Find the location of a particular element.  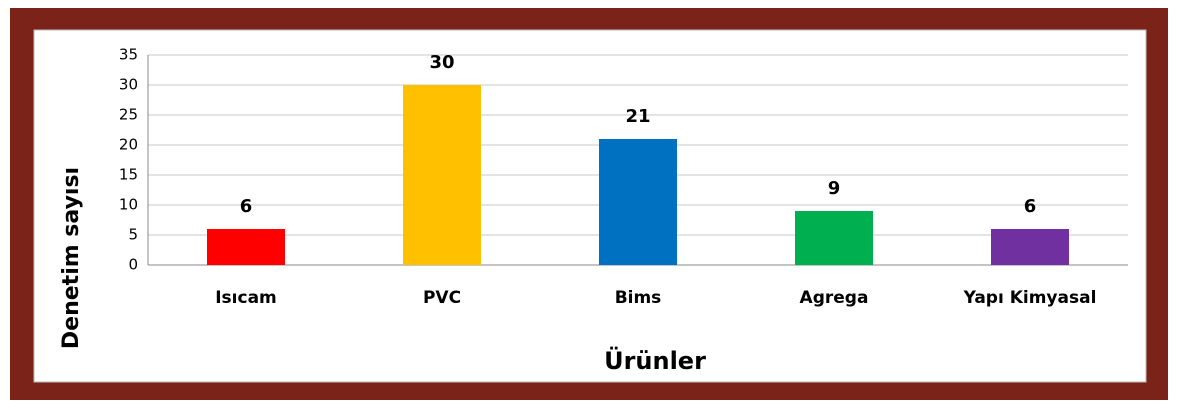

data-label: 9 is located at coordinates (834, 188).